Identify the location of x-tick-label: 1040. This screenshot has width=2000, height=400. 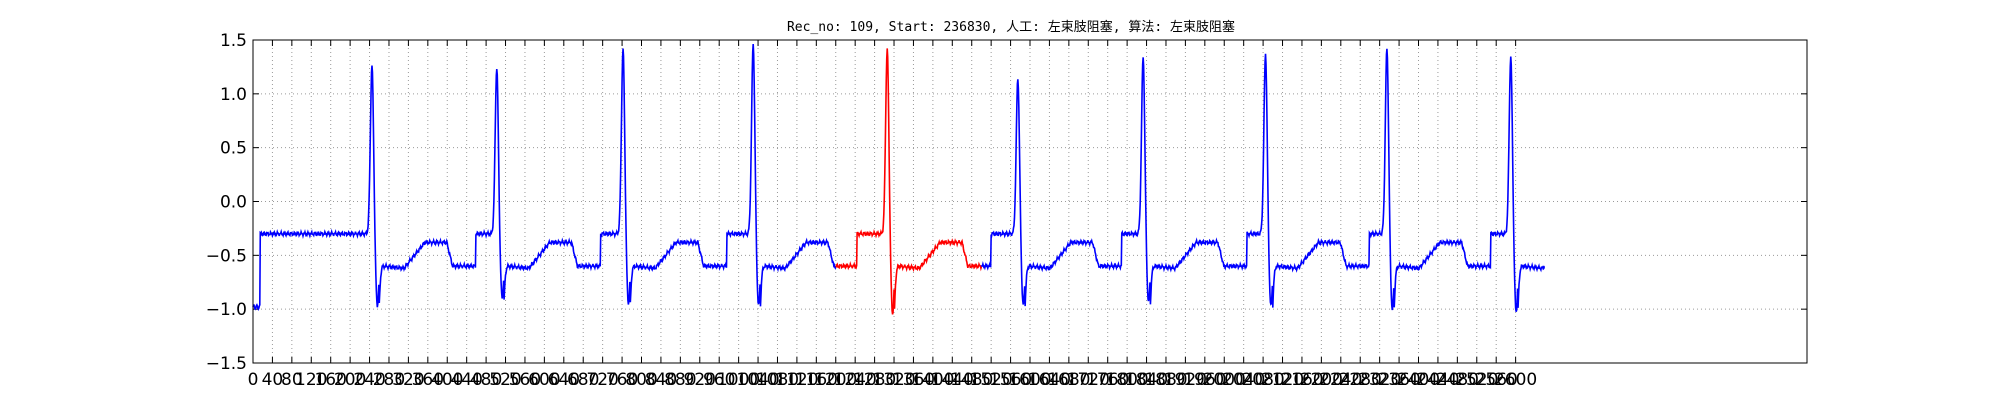
(757, 380).